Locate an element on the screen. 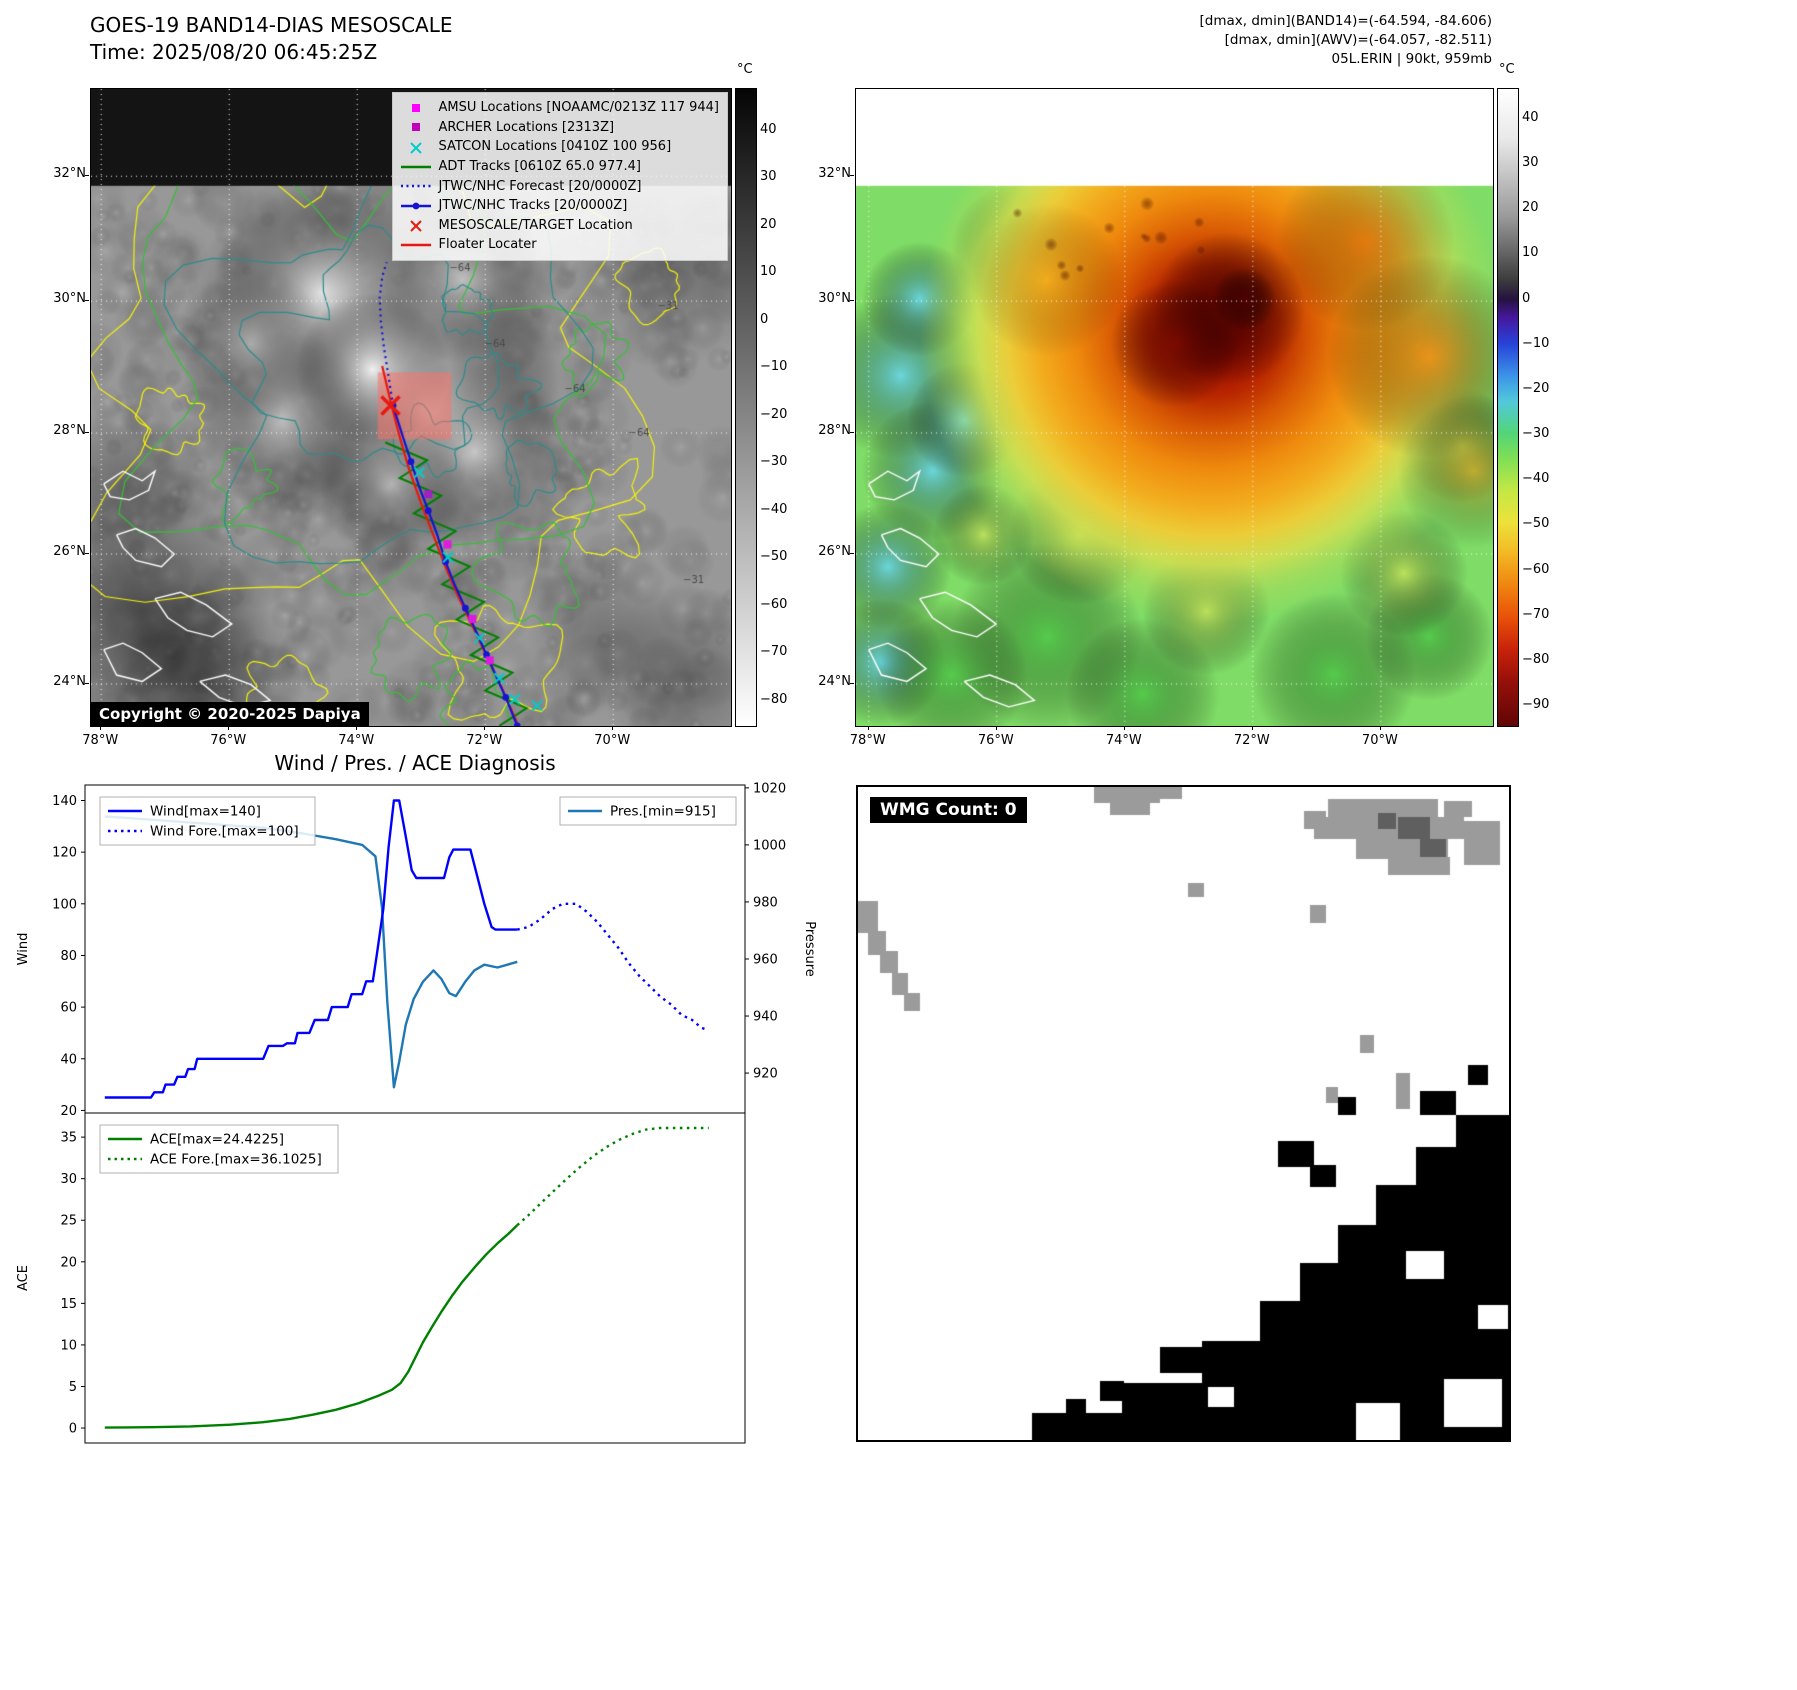 The width and height of the screenshot is (1797, 1690). pressure-ytick-label: 980 is located at coordinates (765, 902).